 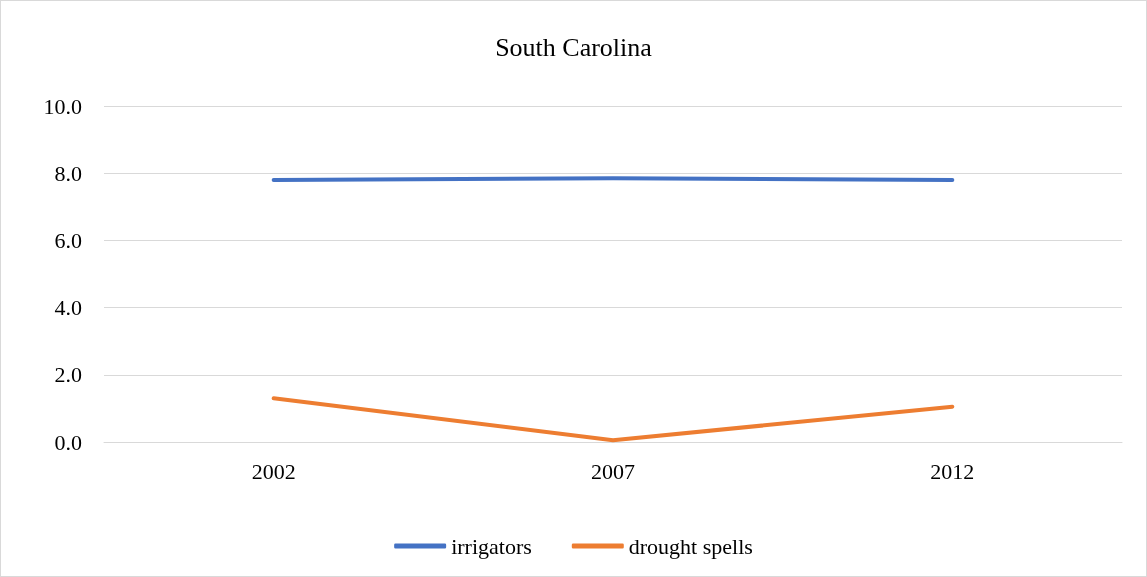 I want to click on y-tick-label: 6.0, so click(x=68, y=240).